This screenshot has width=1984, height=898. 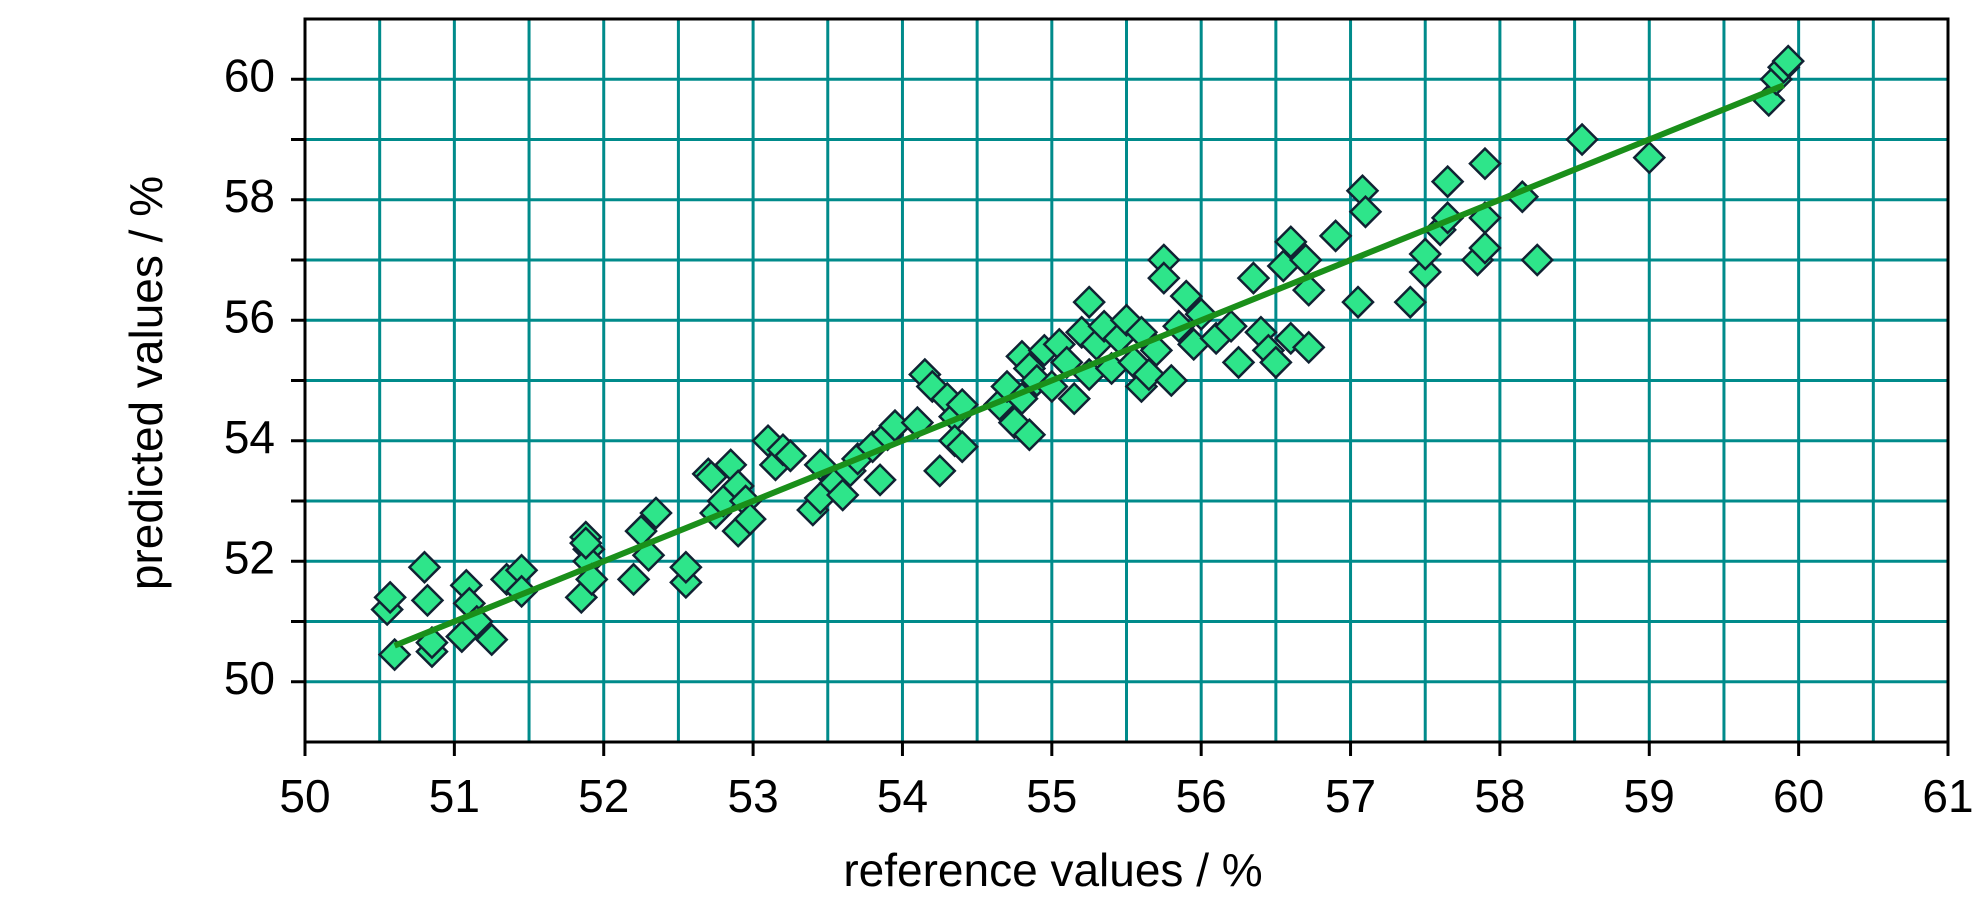 What do you see at coordinates (146, 383) in the screenshot?
I see `y-axis-title: predicted values / %` at bounding box center [146, 383].